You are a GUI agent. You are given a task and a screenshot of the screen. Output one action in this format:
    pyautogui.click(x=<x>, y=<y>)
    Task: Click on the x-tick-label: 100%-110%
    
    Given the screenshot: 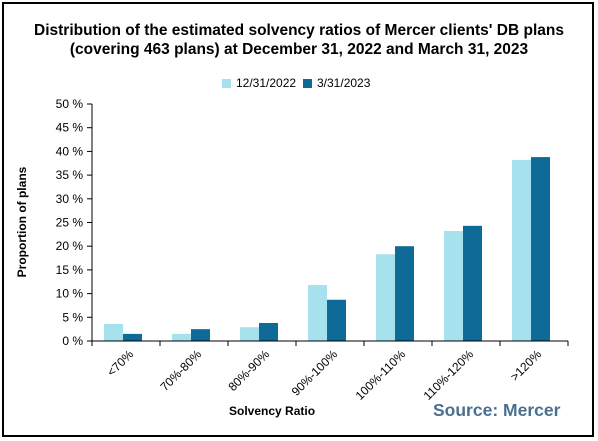 What is the action you would take?
    pyautogui.click(x=381, y=375)
    